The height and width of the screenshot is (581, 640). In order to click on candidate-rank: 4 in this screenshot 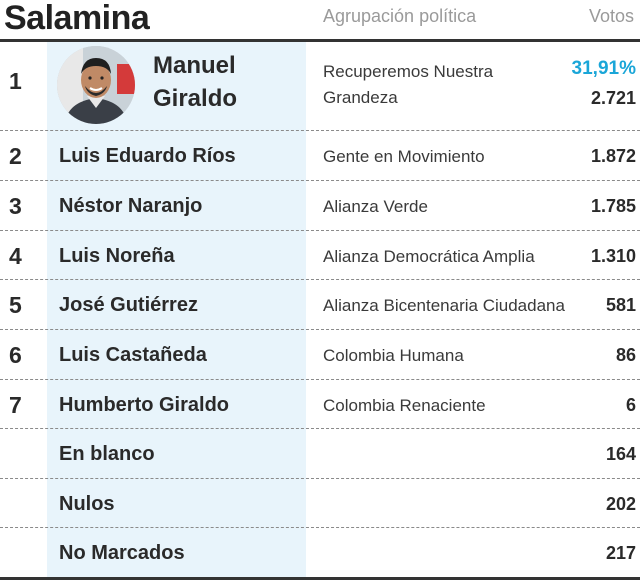, I will do `click(15, 256)`.